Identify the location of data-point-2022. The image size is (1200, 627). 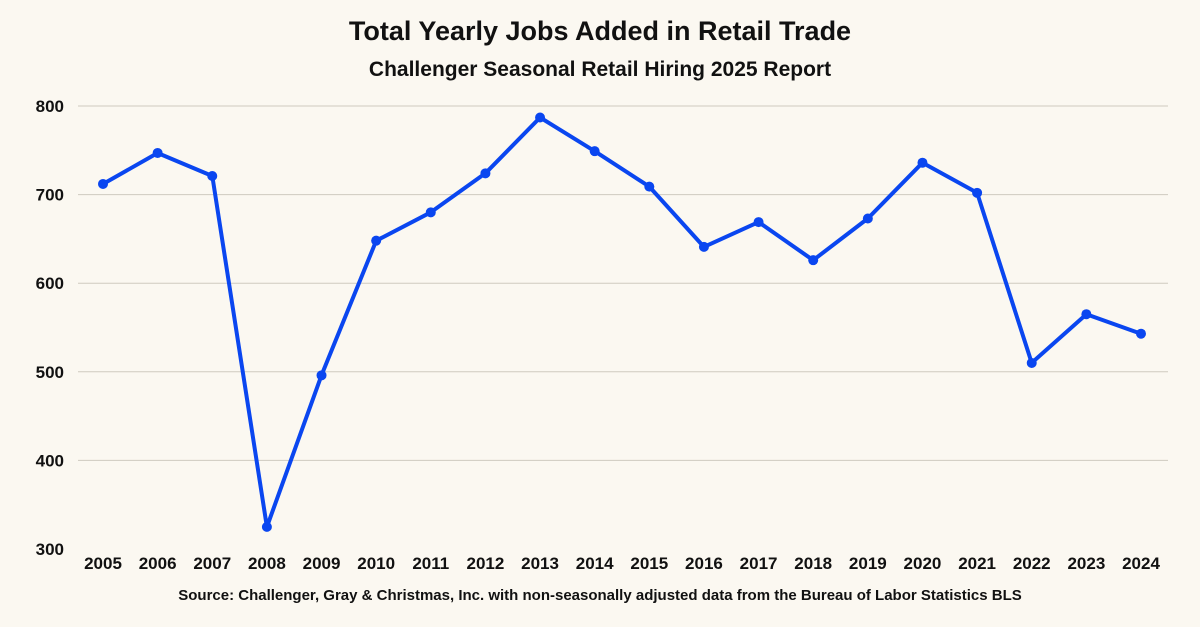
(1031, 362).